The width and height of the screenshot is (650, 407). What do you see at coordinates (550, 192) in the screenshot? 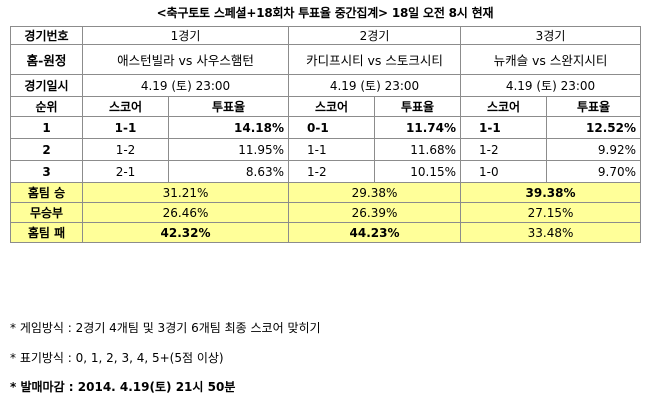
I see `match-3-result: 39.38%` at bounding box center [550, 192].